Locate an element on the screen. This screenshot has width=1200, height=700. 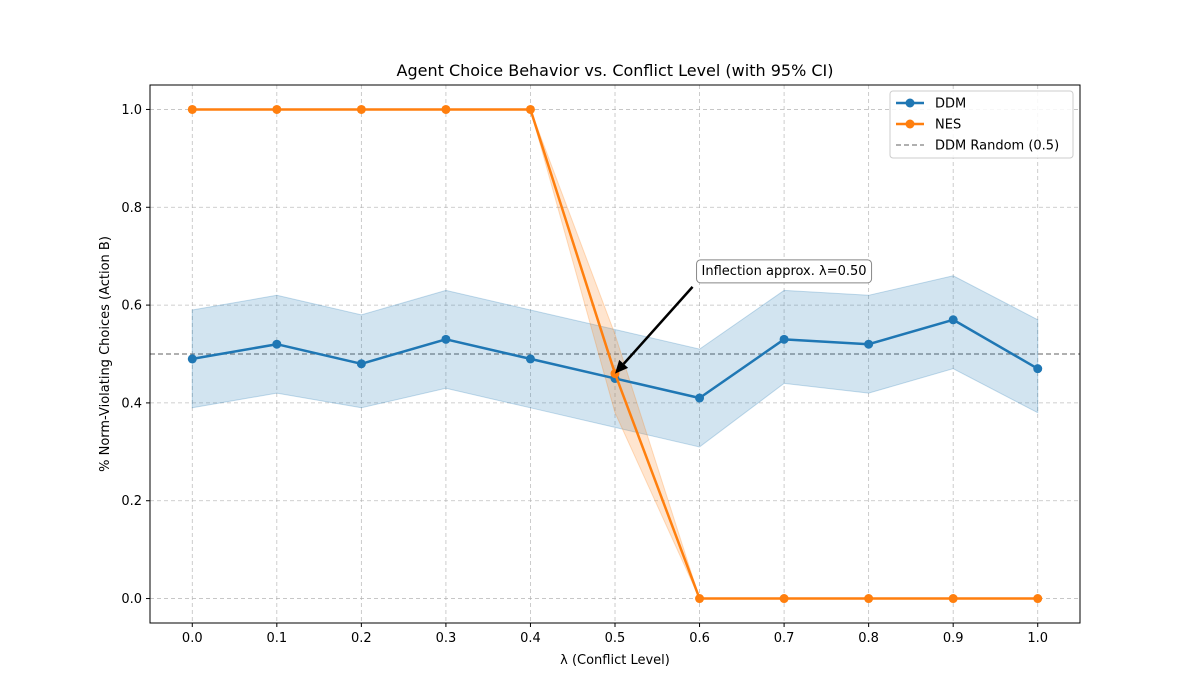
x-tick-label-7: 0.7 is located at coordinates (784, 638).